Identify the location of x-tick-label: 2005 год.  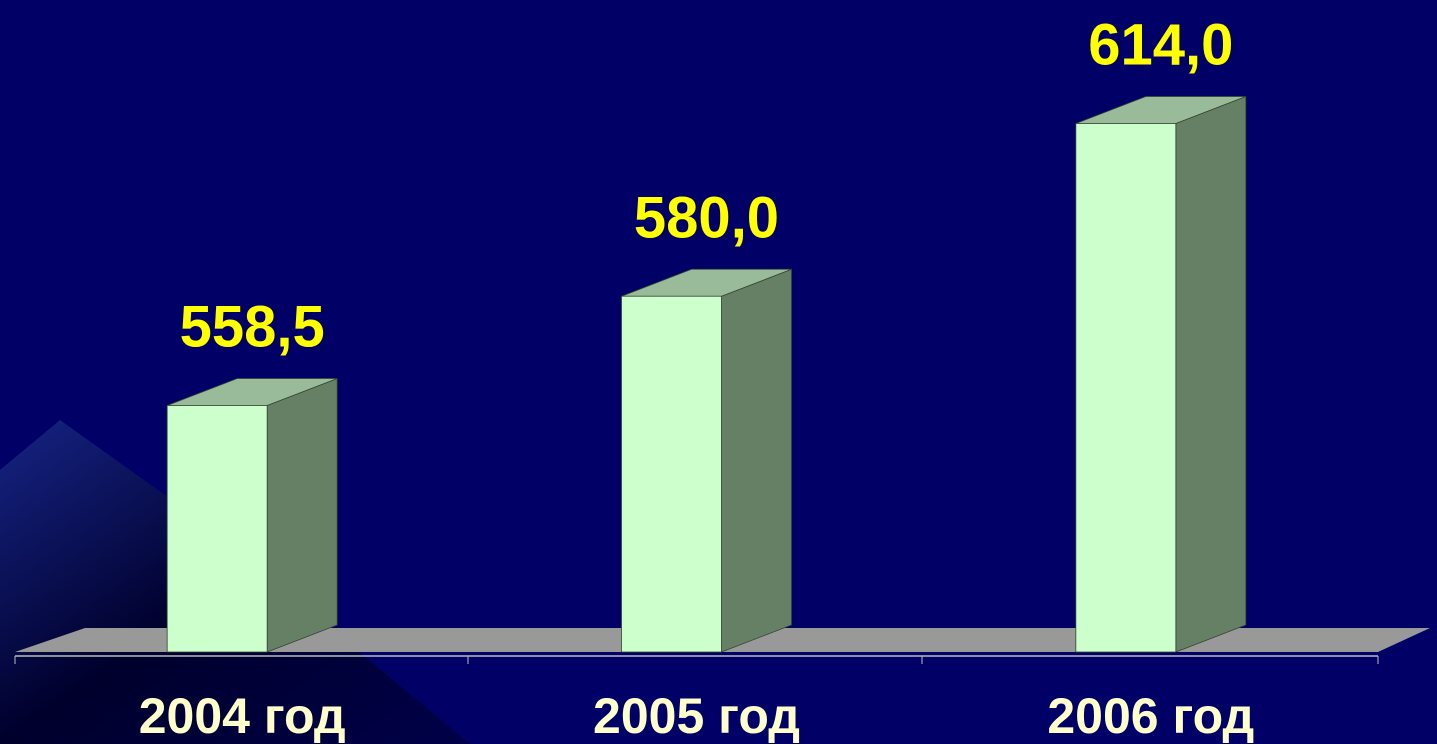
(696, 716).